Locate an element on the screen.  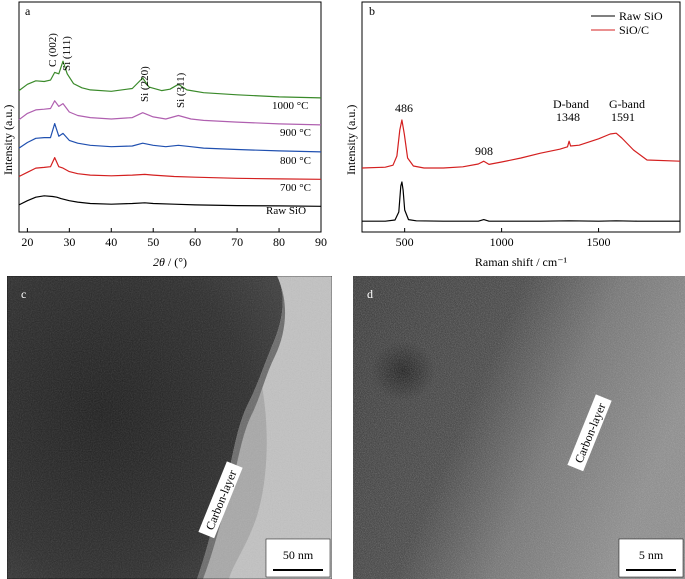
x-axis-label: Raman shift / cm⁻¹ is located at coordinates (521, 262).